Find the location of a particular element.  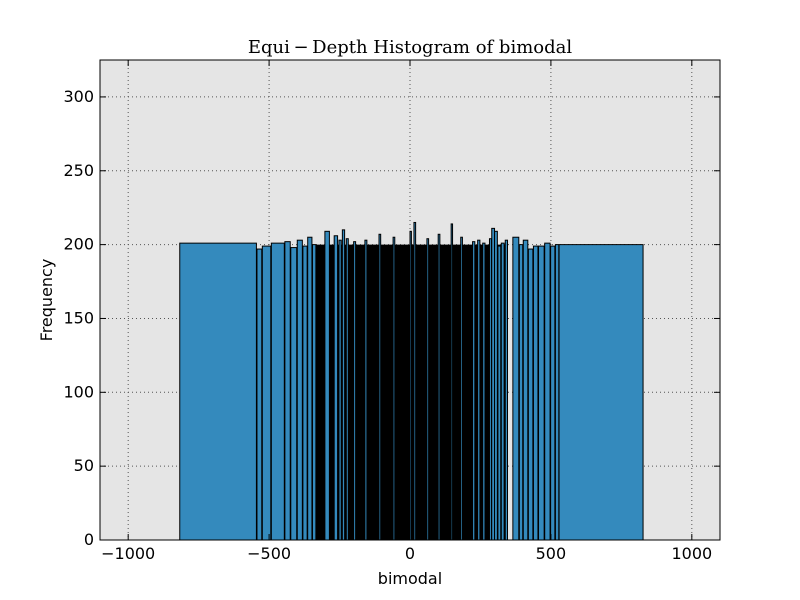

x-tick-label: −1000 is located at coordinates (128, 553).